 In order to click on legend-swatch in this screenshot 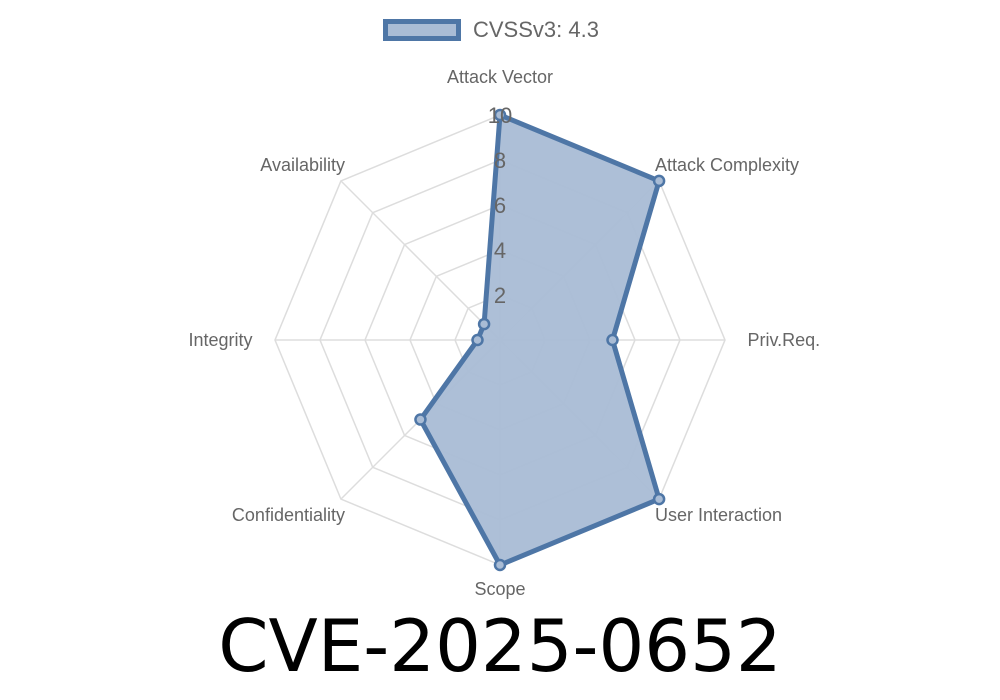, I will do `click(422, 30)`.